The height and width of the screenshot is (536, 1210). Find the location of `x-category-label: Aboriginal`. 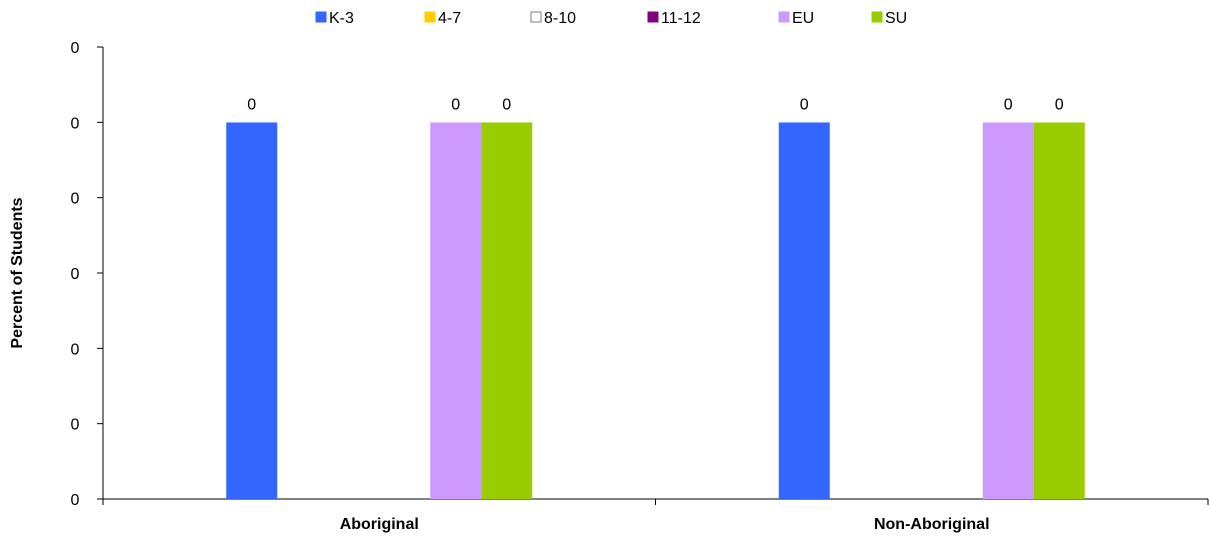

x-category-label: Aboriginal is located at coordinates (379, 524).